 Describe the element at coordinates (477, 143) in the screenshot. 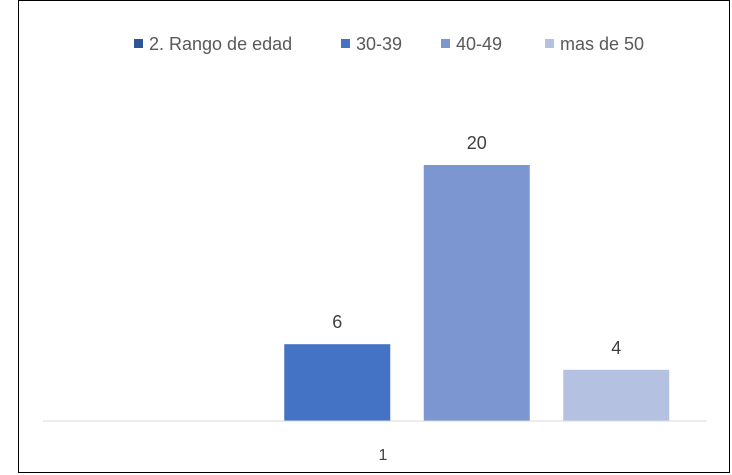

I see `data-label-2: 20` at that location.